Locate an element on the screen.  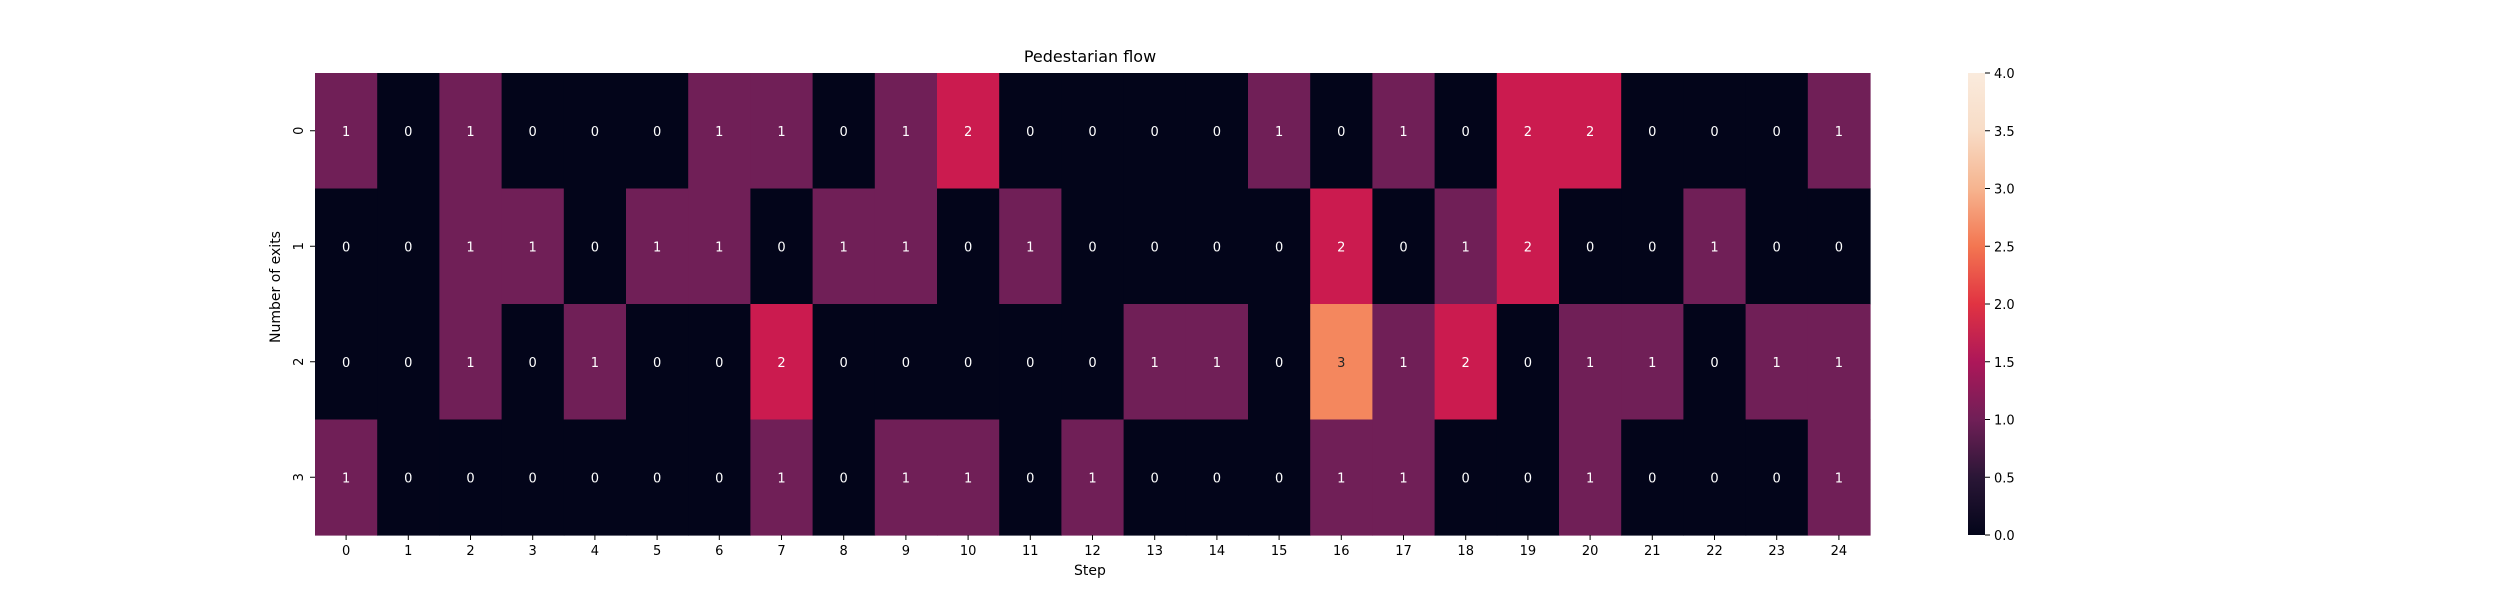
x-tick-label: 10 is located at coordinates (968, 551).